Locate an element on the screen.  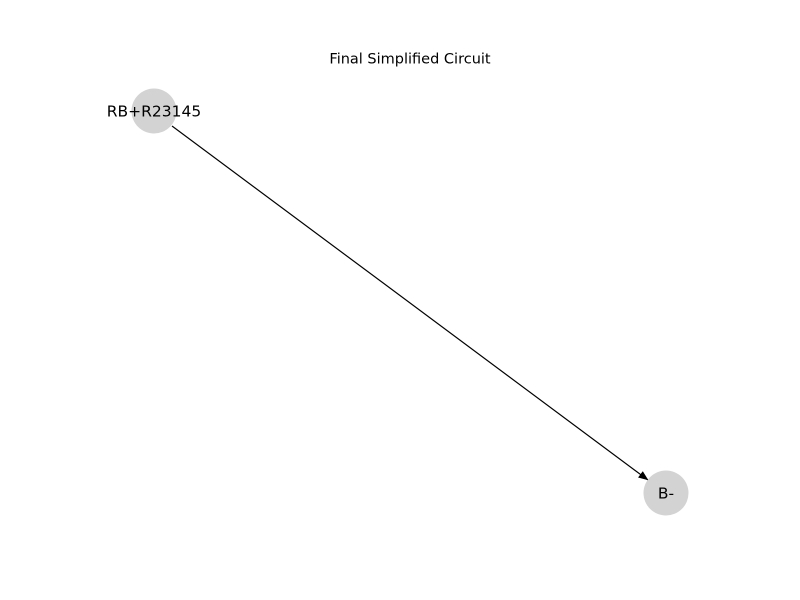
node-label: B- is located at coordinates (666, 494).